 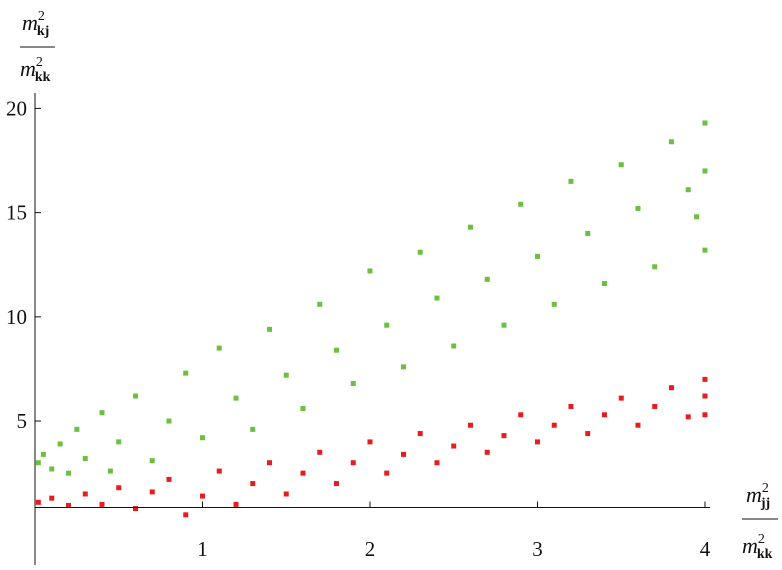 What do you see at coordinates (760, 521) in the screenshot?
I see `x-axis-label: m2 jj m2 kk` at bounding box center [760, 521].